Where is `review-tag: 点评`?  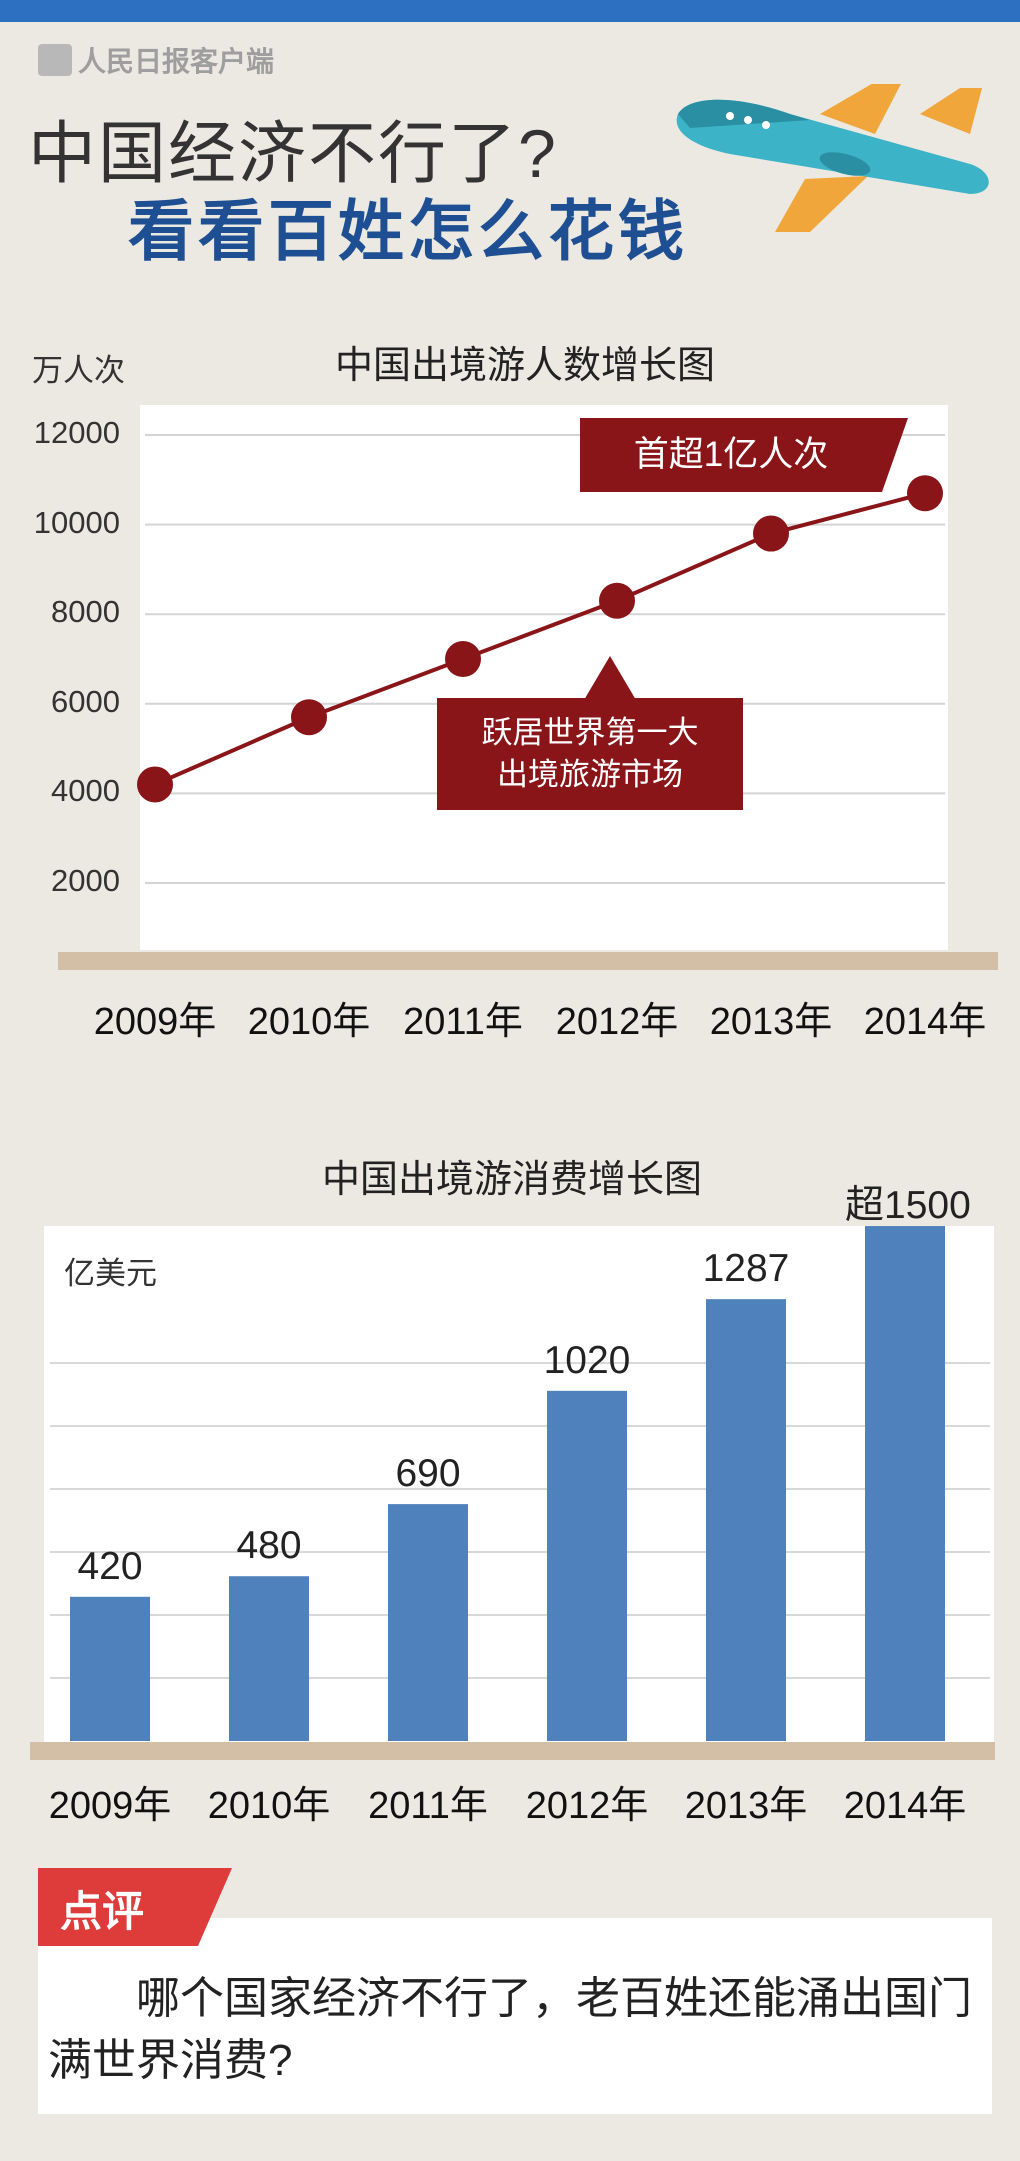 review-tag: 点评 is located at coordinates (135, 1907).